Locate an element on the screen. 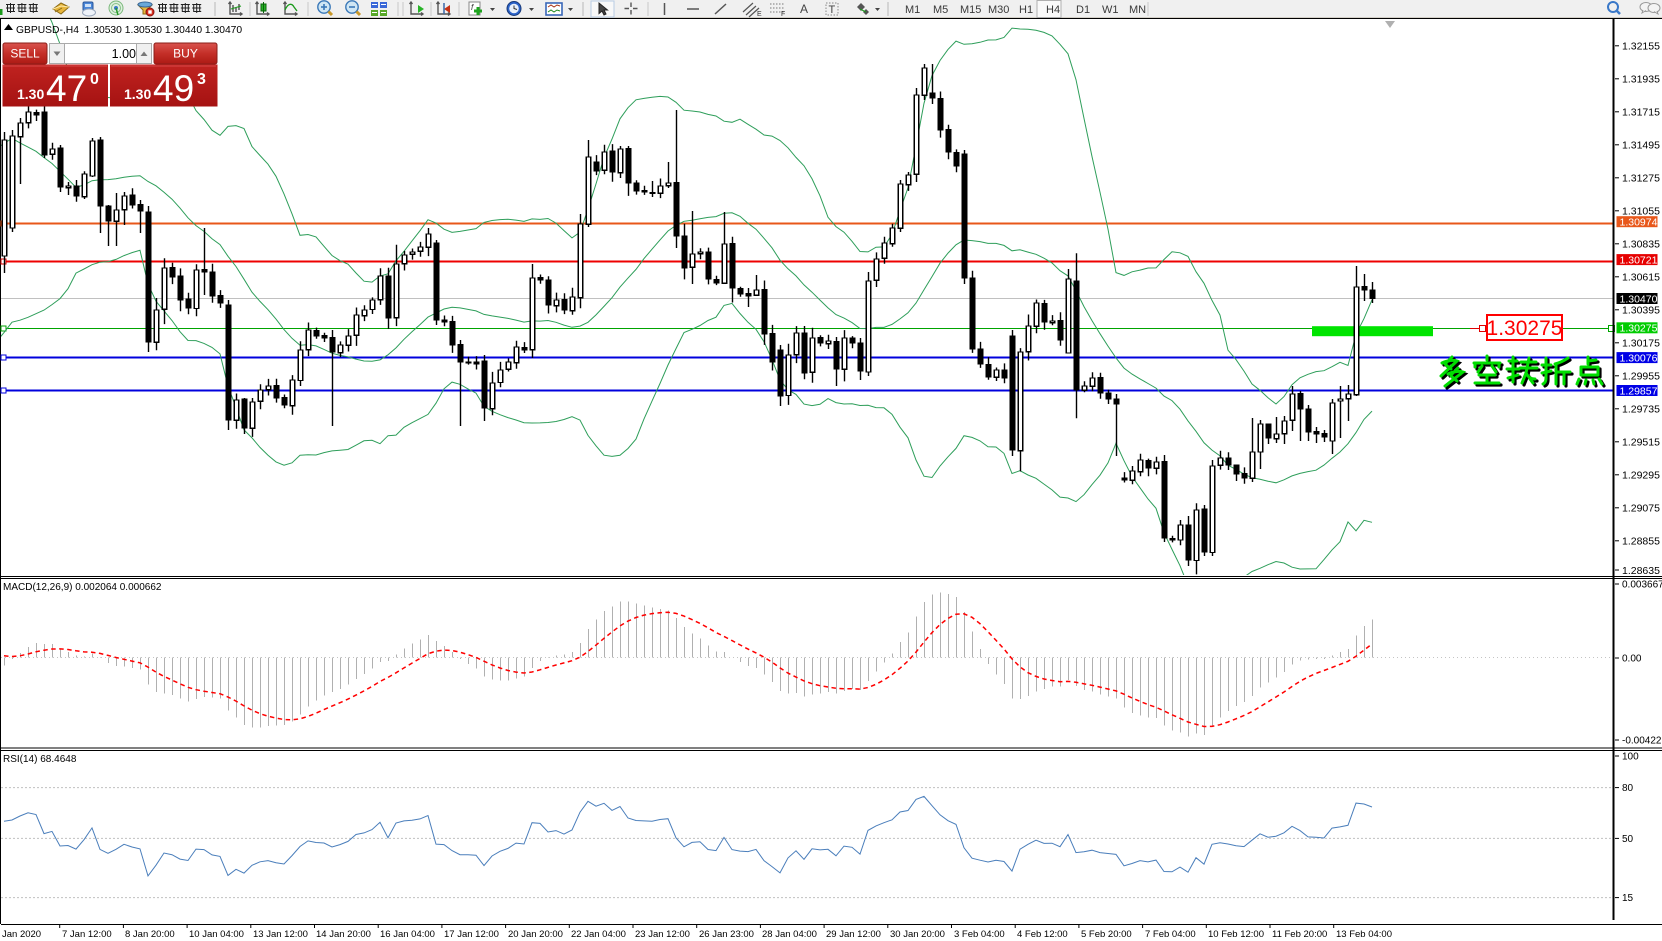 This screenshot has height=941, width=1662. svg-text: Jan 2020 is located at coordinates (21, 934).